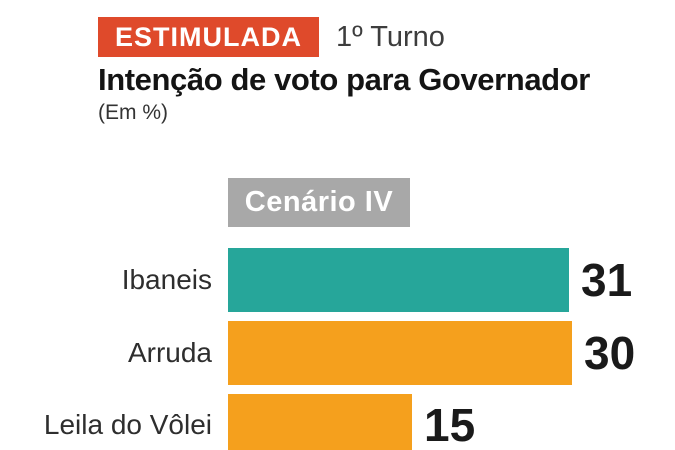  What do you see at coordinates (610, 353) in the screenshot?
I see `value-label: 30` at bounding box center [610, 353].